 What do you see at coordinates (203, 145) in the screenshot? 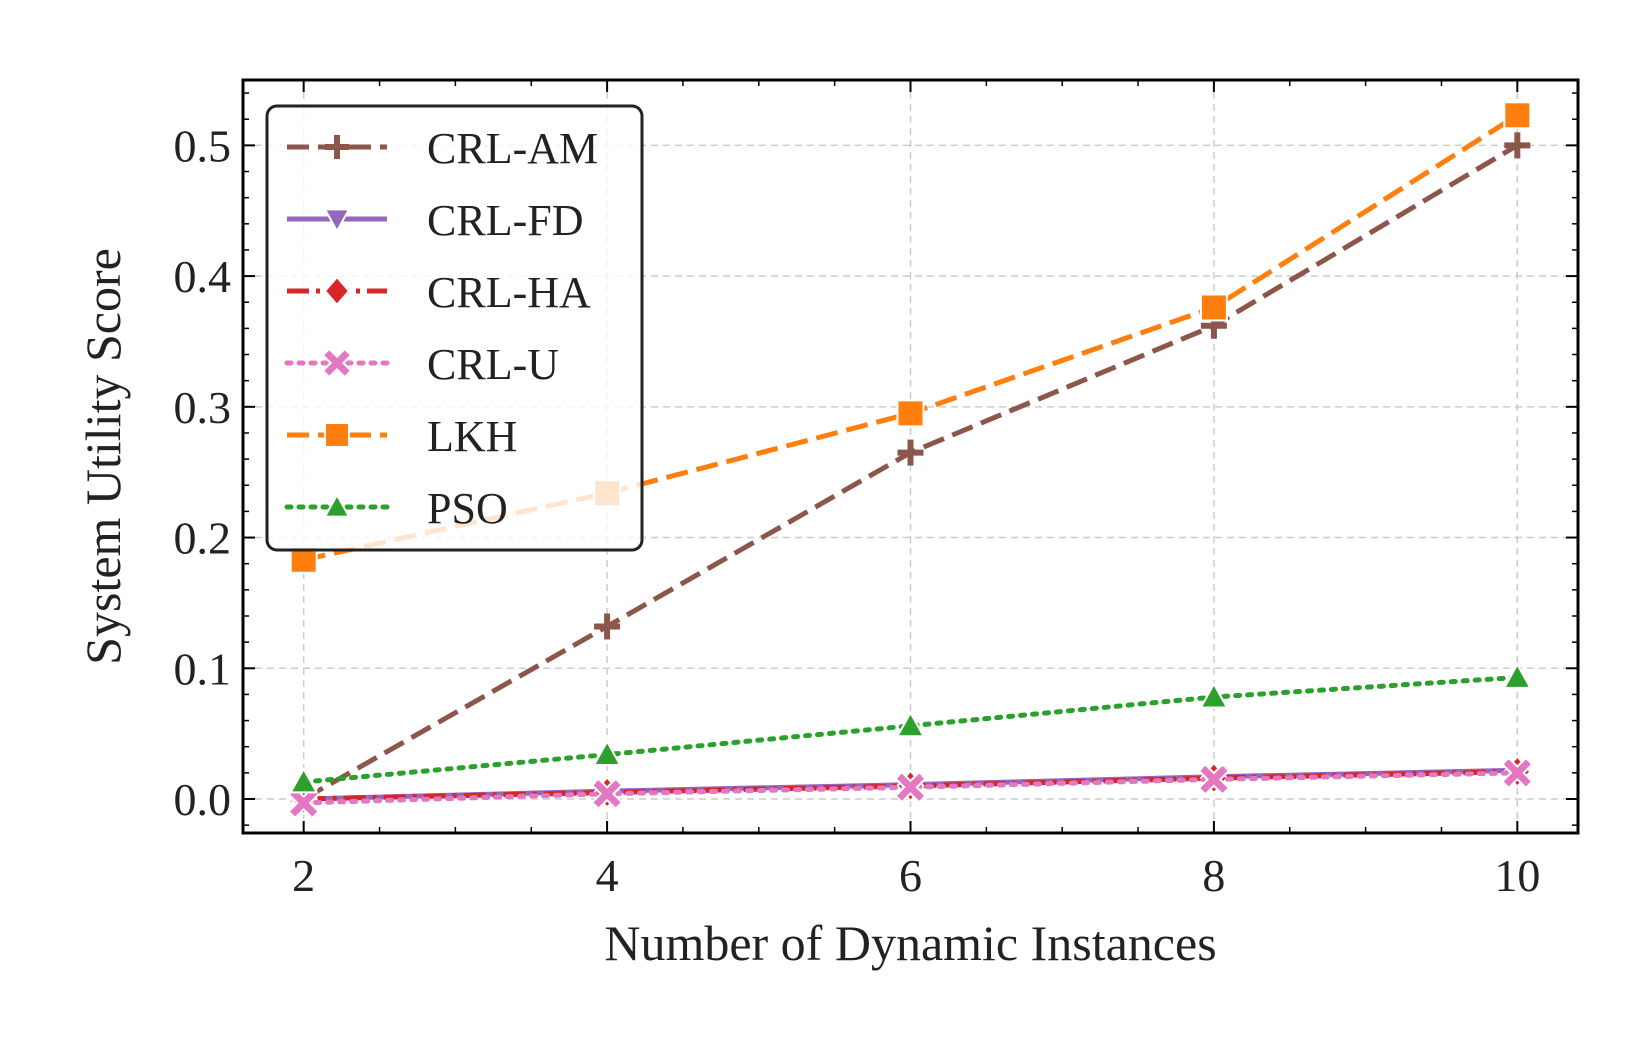
I see `y-tick-label: 0.5` at bounding box center [203, 145].